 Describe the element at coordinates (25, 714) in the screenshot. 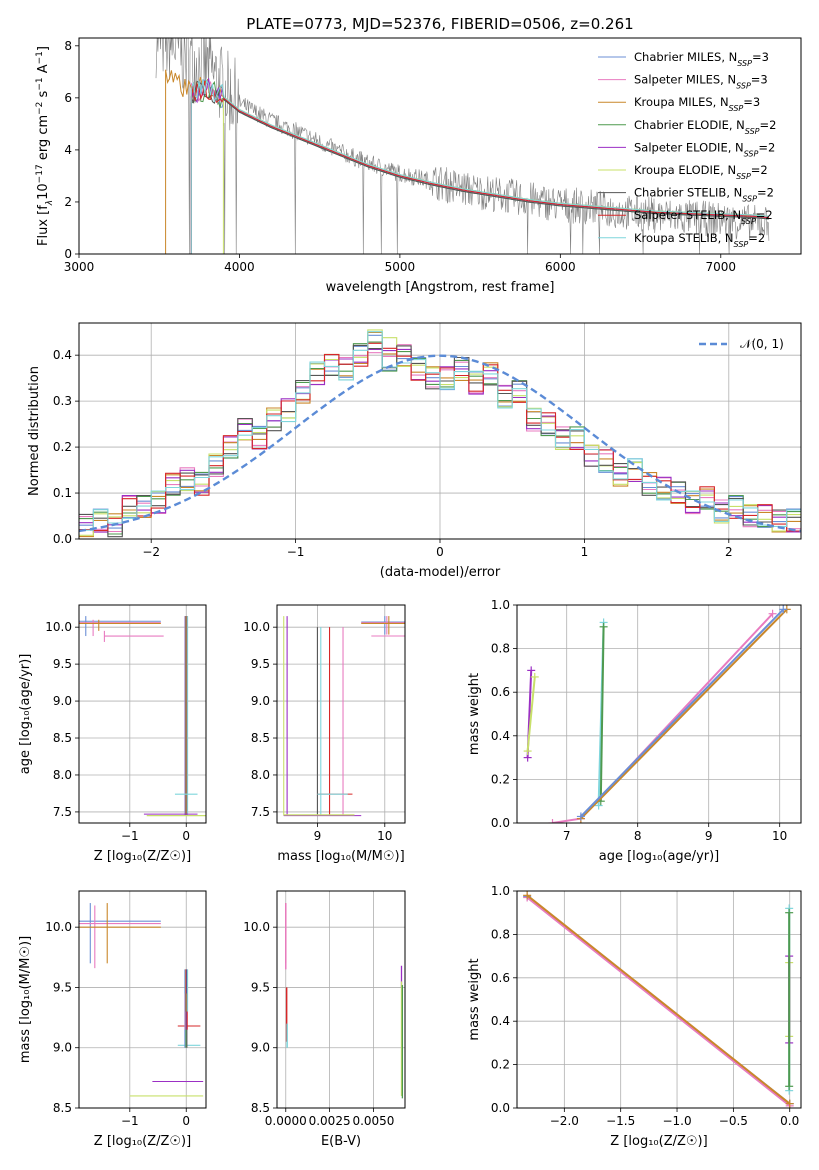

I see `y-axis-label: age [log₁₀(age/yr)]` at that location.